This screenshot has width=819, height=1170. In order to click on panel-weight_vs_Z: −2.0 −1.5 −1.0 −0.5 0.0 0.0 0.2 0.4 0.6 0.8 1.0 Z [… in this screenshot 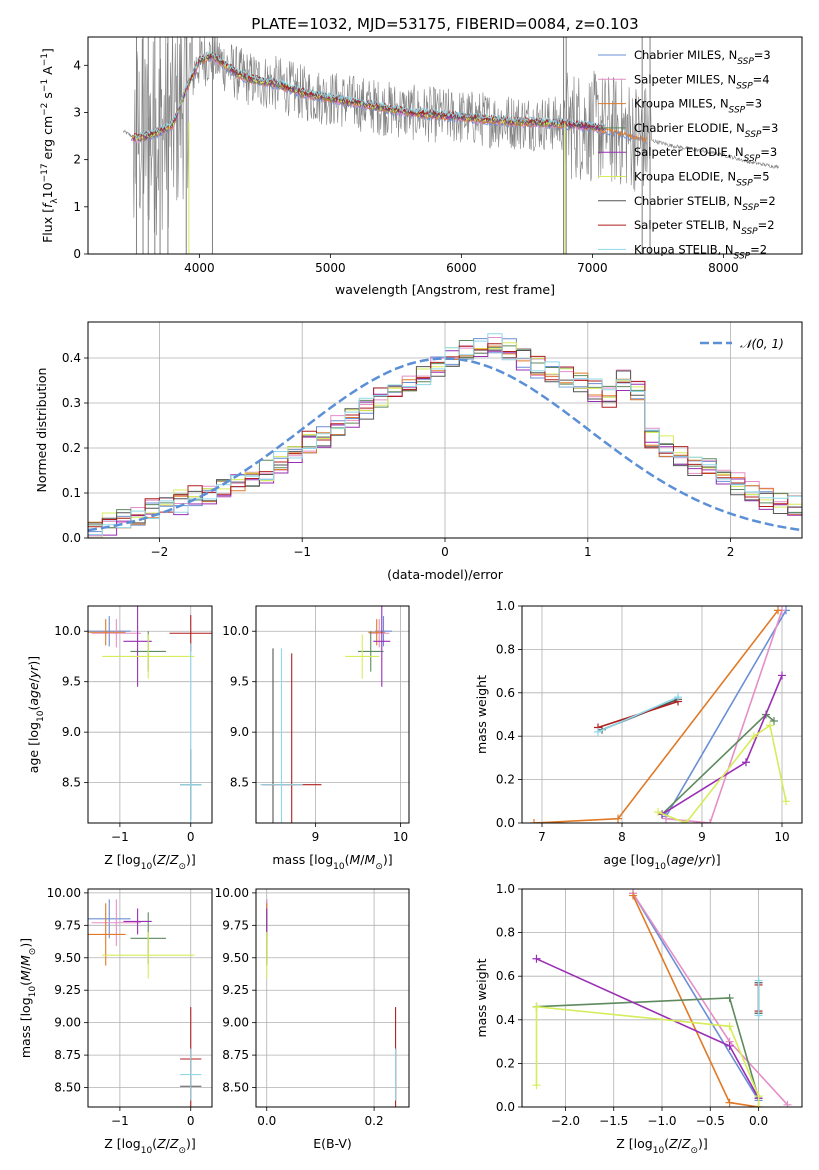, I will do `click(638, 1019)`.